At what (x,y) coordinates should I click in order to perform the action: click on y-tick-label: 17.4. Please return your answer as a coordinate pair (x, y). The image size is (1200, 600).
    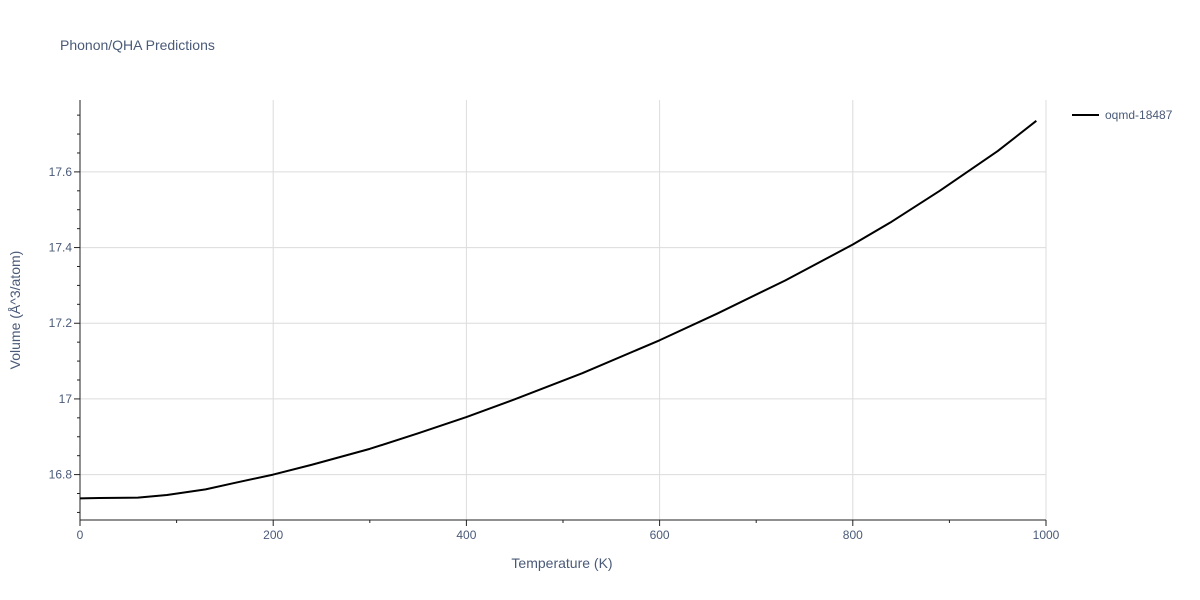
    Looking at the image, I should click on (61, 248).